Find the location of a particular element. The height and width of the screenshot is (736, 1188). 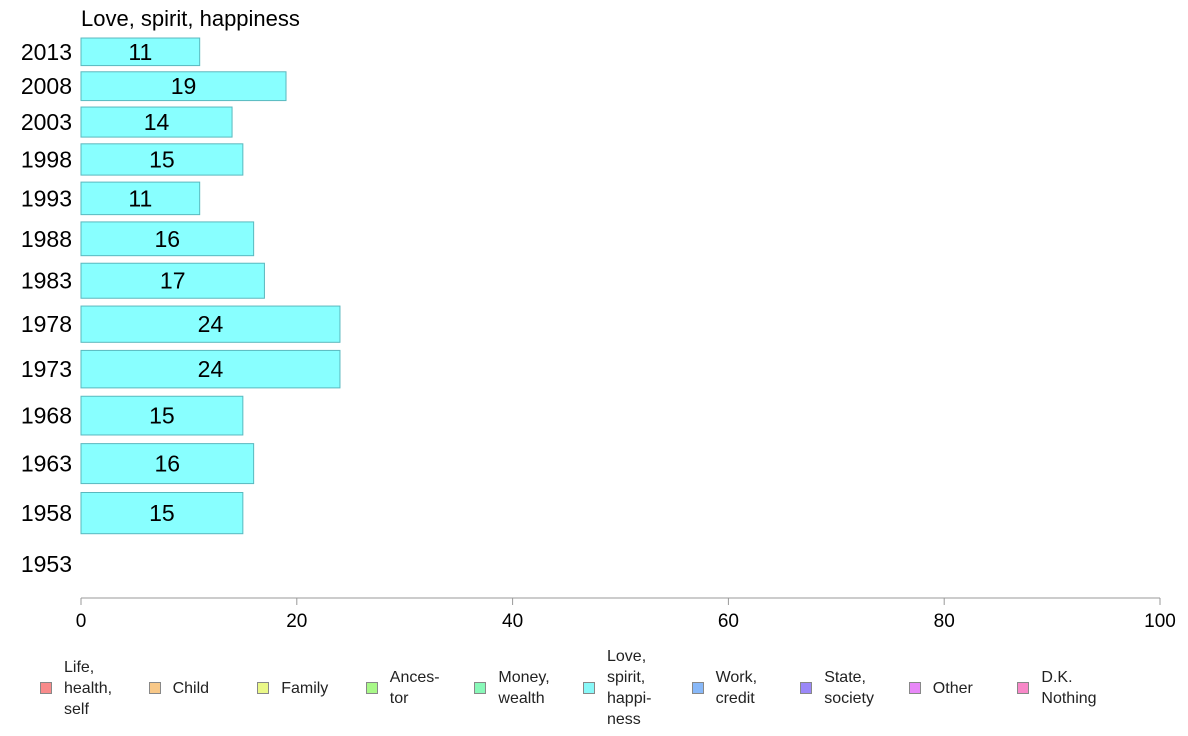

y-tick-label: 2013 is located at coordinates (46, 52).